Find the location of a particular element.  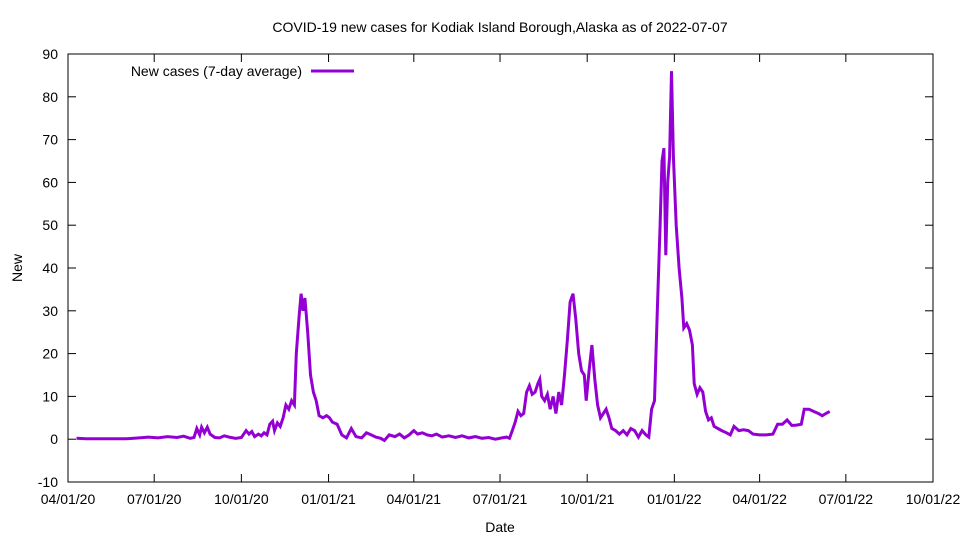

x-tick-label: 07/01/21 is located at coordinates (500, 499).